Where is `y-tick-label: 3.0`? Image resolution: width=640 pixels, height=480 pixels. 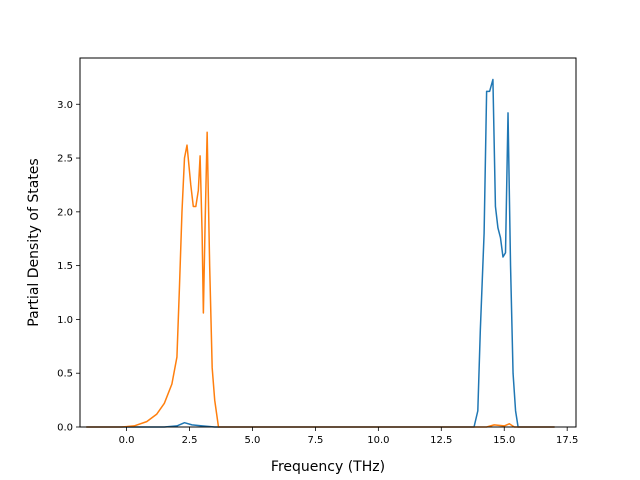
y-tick-label: 3.0 is located at coordinates (65, 105).